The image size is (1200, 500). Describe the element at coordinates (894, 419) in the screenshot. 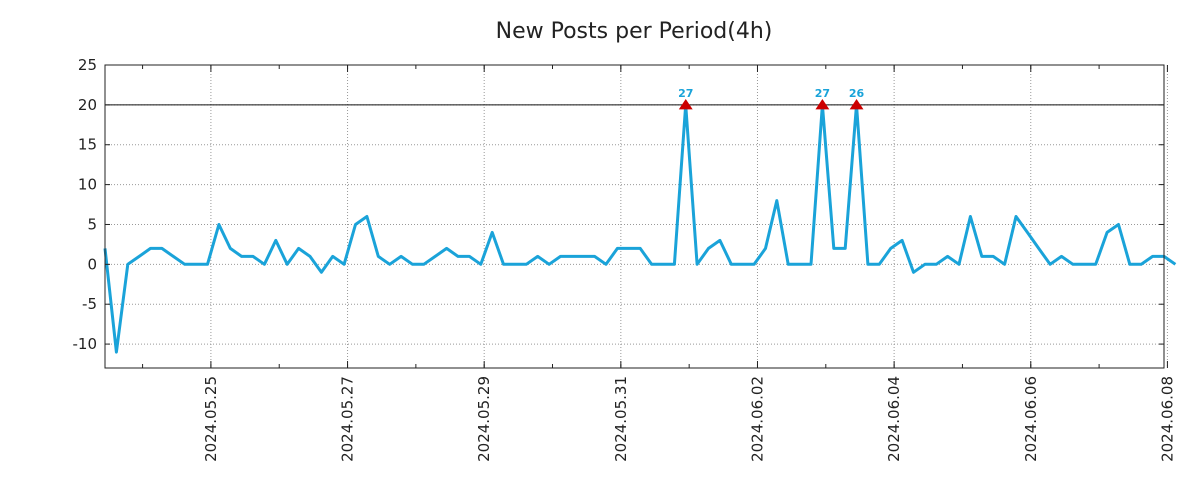

I see `x-tick-label: 2024.06.04` at that location.